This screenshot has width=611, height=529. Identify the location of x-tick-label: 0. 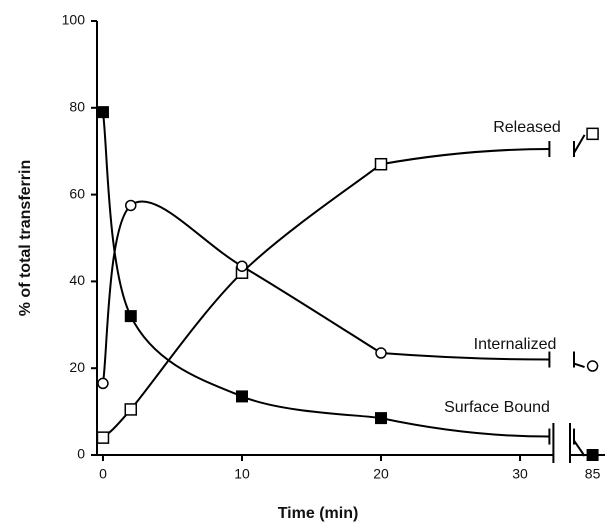
(103, 474).